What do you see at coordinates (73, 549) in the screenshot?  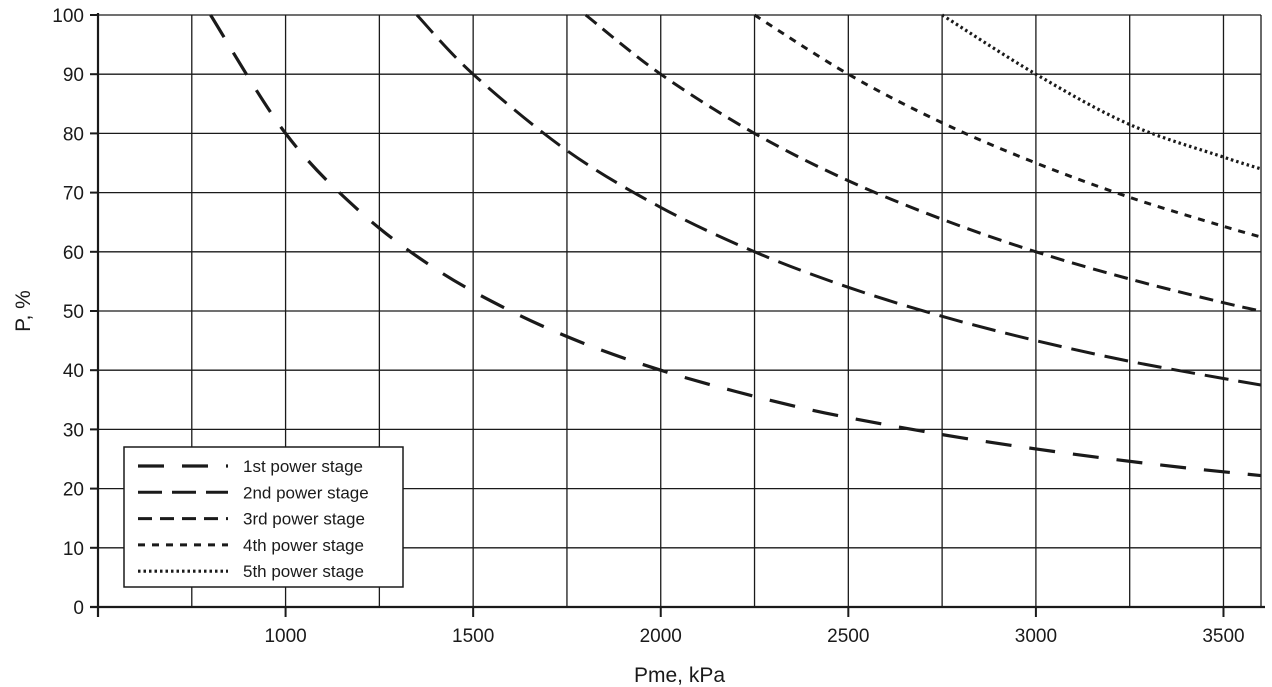 I see `y-tick-label: 10` at bounding box center [73, 549].